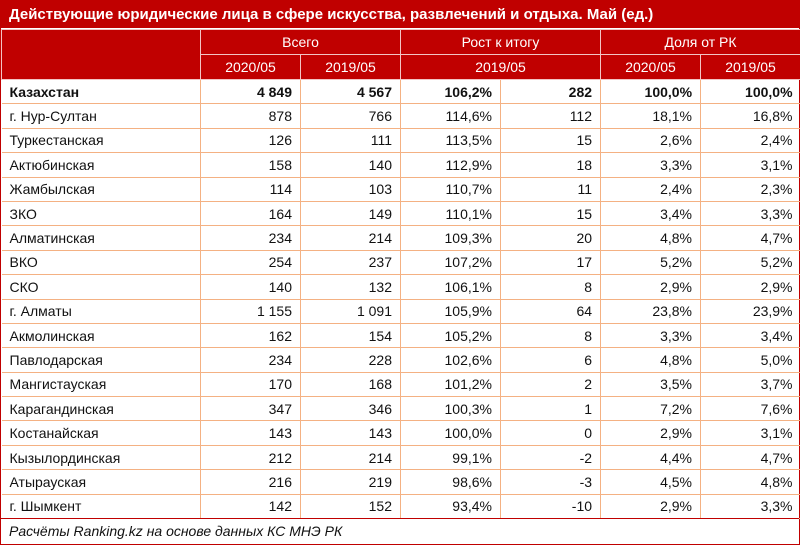 This screenshot has height=545, width=800. I want to click on cell-total-2020: 254, so click(250, 263).